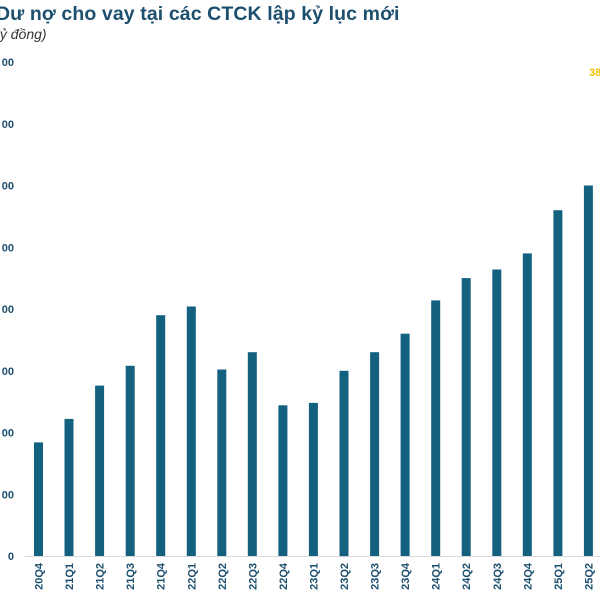 The height and width of the screenshot is (600, 600). What do you see at coordinates (252, 454) in the screenshot?
I see `bar-22Q3` at bounding box center [252, 454].